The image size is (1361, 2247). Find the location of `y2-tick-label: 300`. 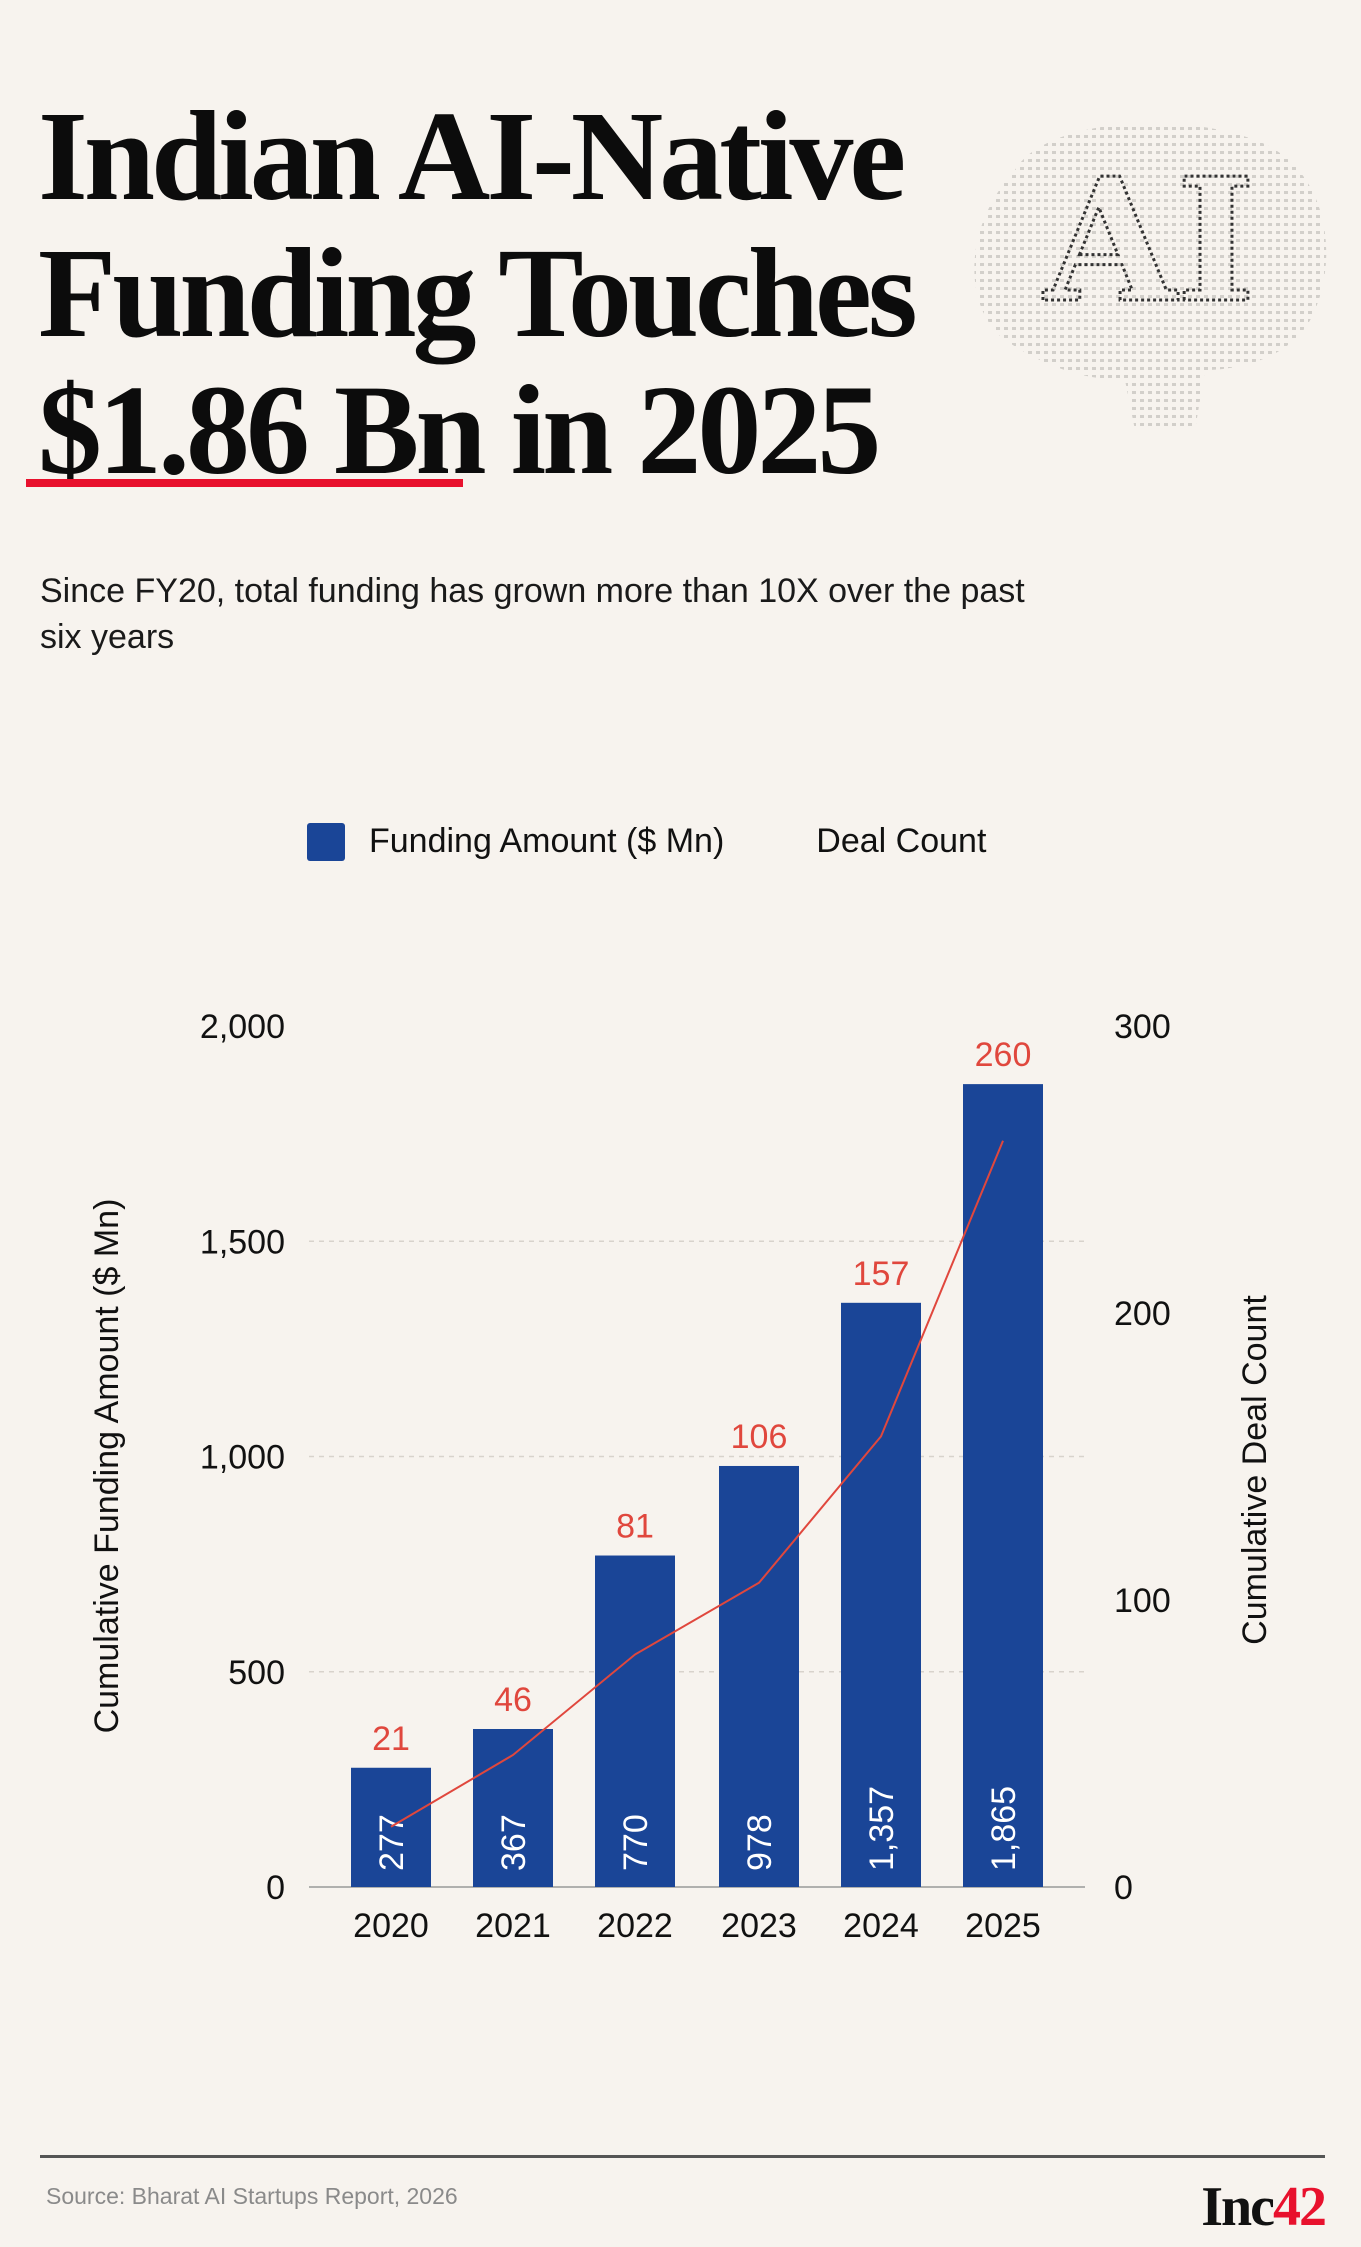

y2-tick-label: 300 is located at coordinates (1142, 1027).